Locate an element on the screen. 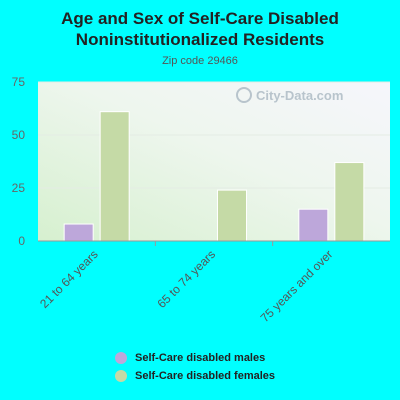 This screenshot has height=400, width=400. y-tick-label: 25 is located at coordinates (19, 188).